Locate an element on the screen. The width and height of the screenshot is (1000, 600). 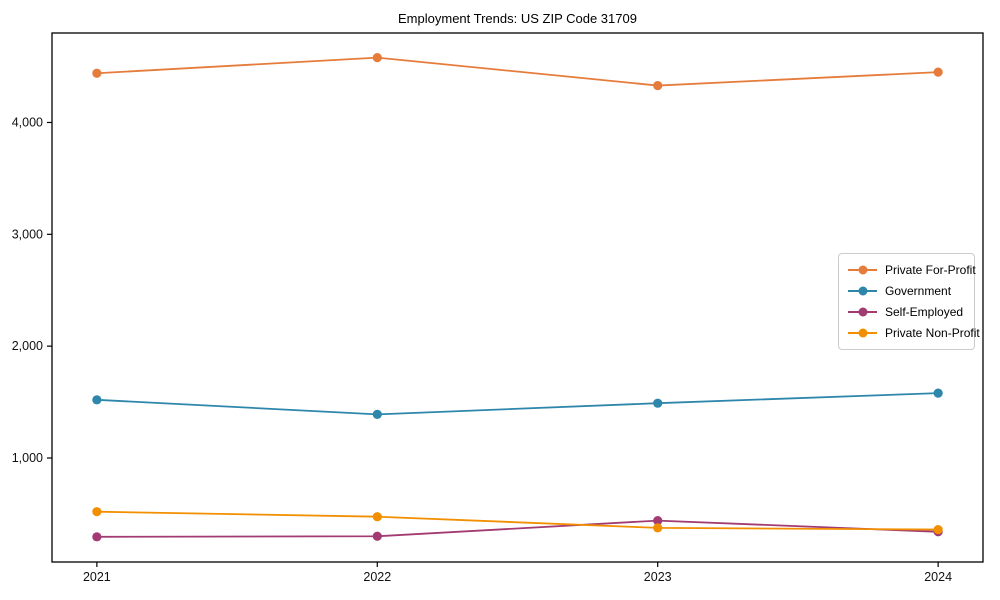
x-tick-label: 2021 is located at coordinates (97, 577).